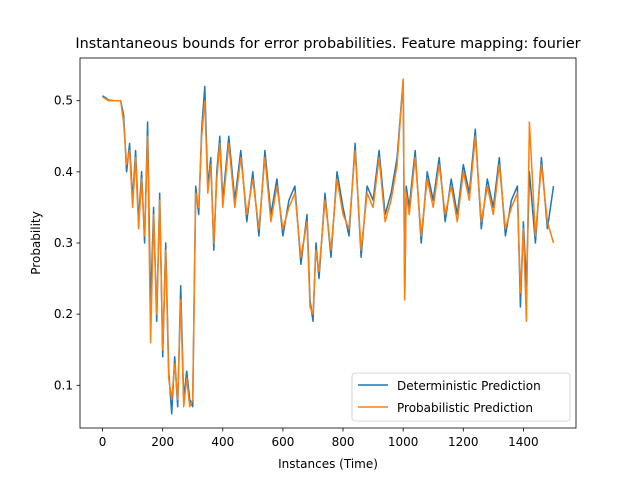  I want to click on x-tick-label: 1000, so click(403, 442).